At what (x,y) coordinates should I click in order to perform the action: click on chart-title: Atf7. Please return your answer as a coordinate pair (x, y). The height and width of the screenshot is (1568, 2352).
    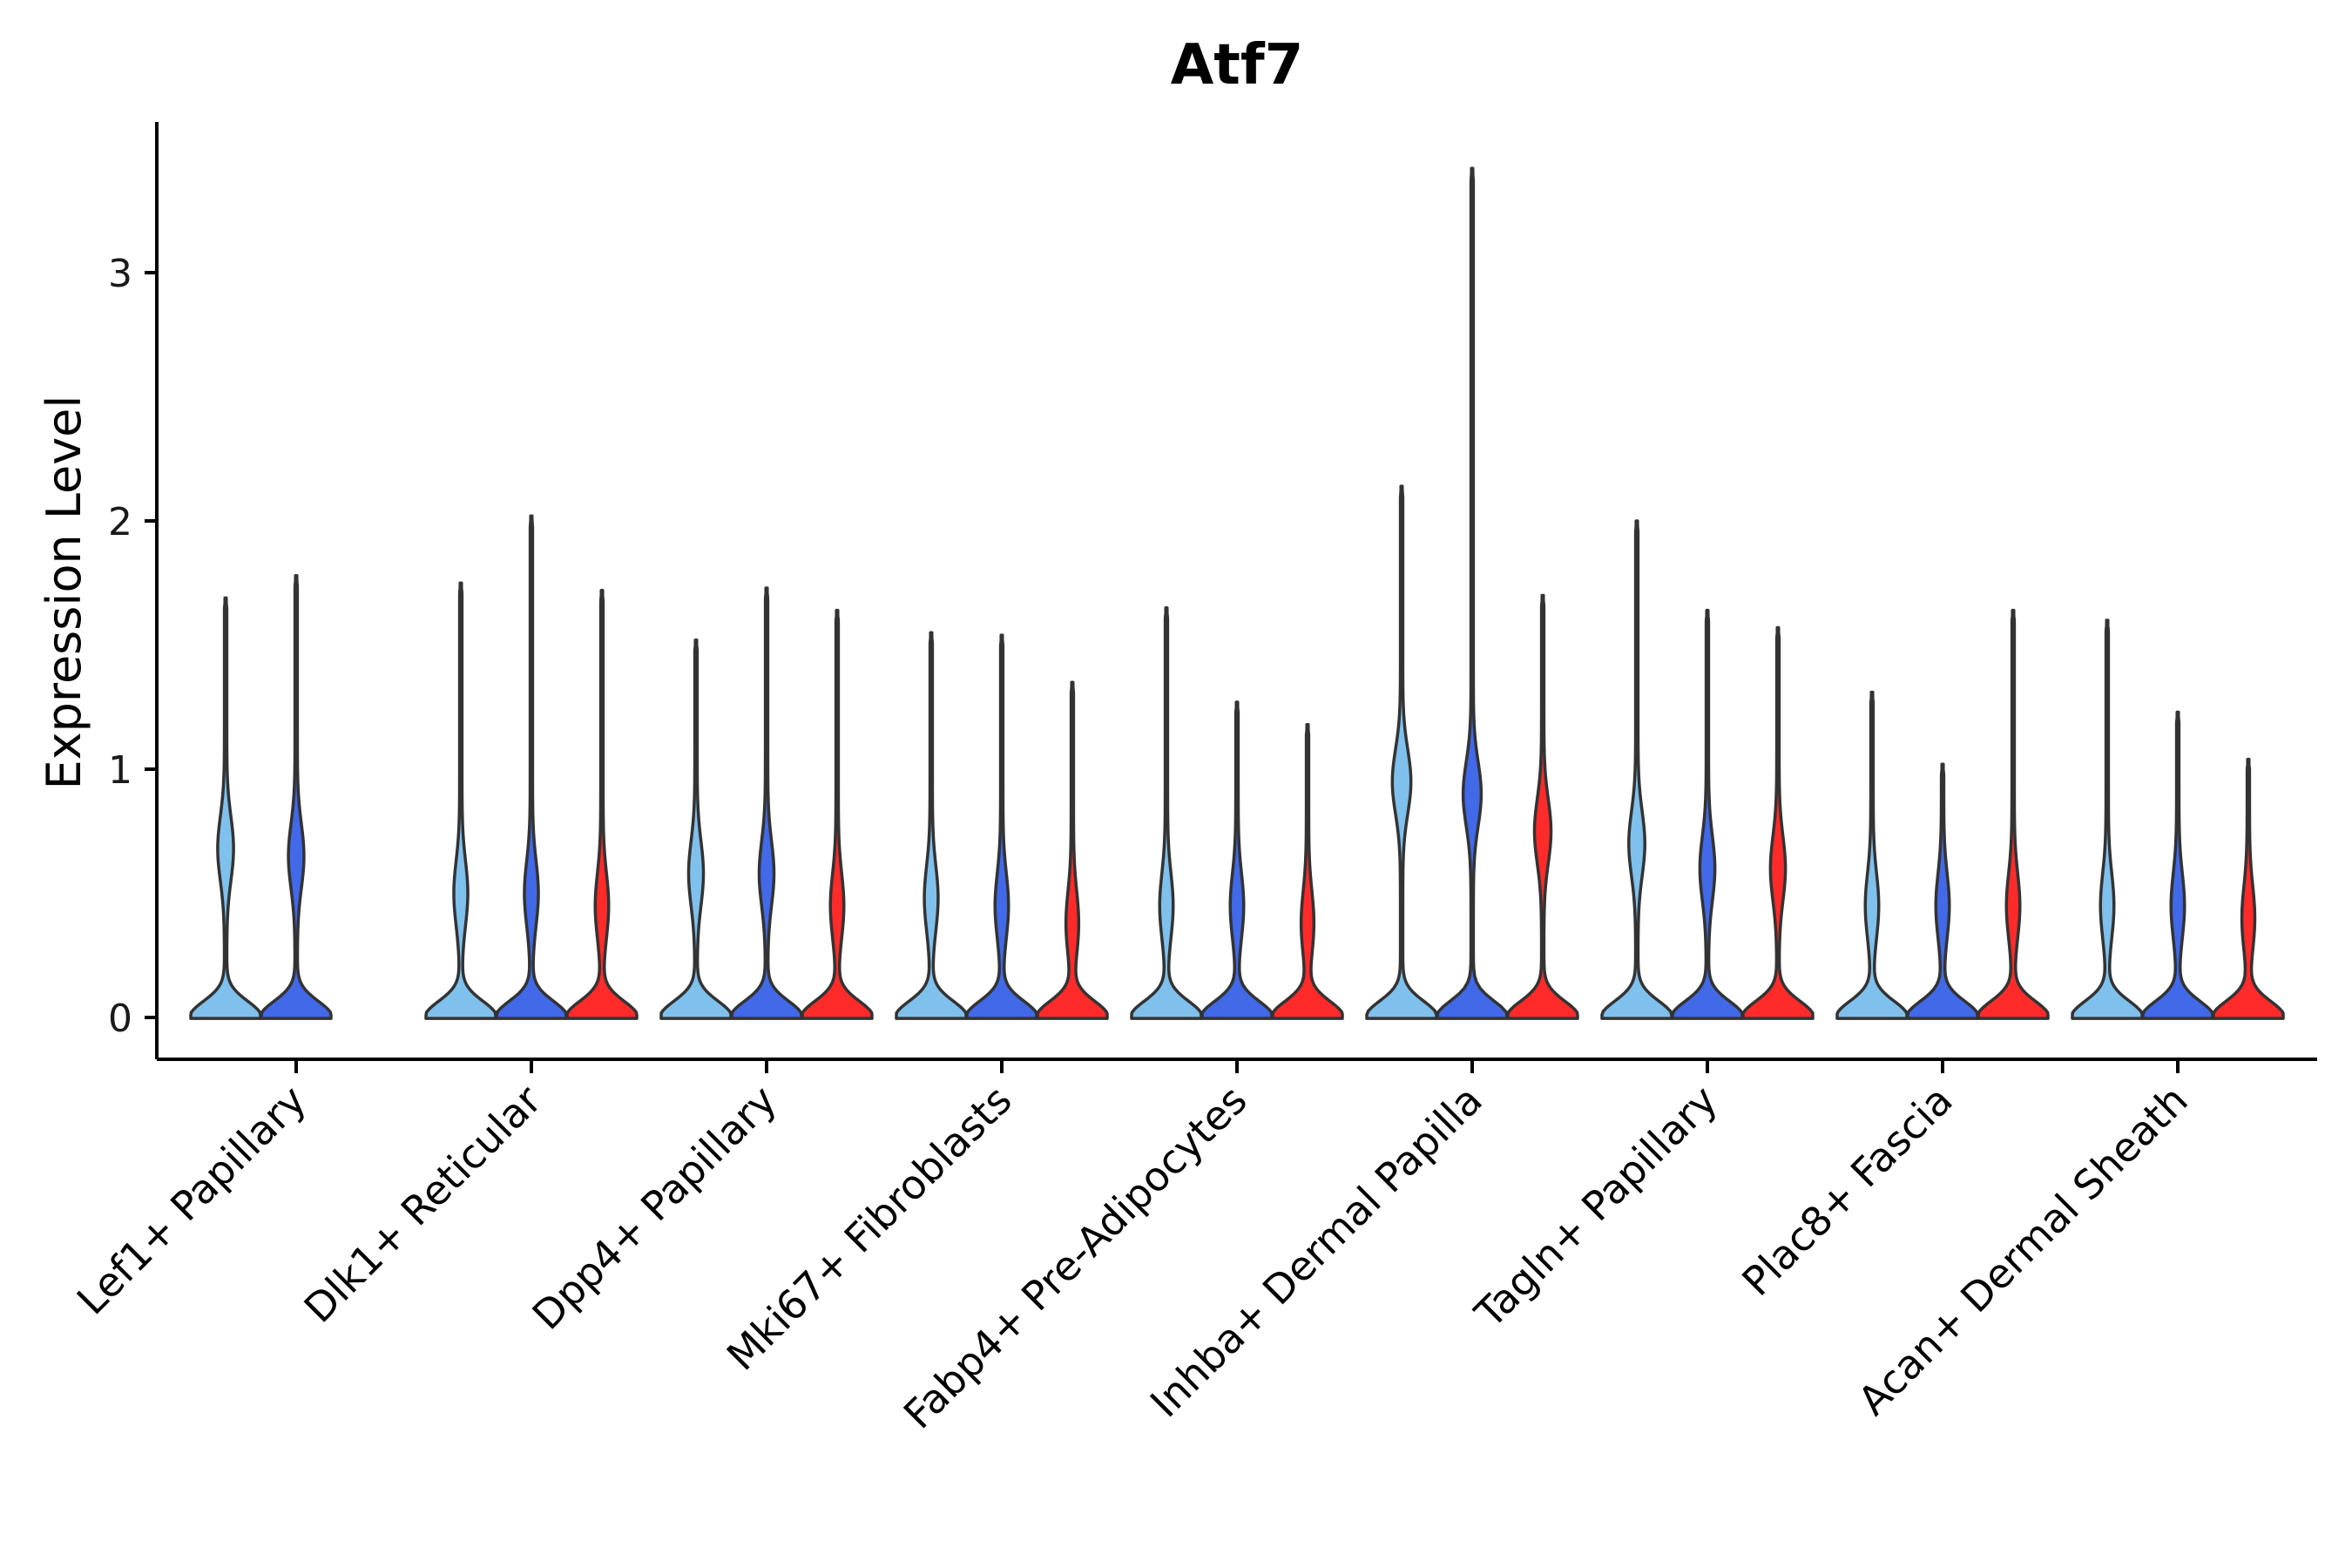
    Looking at the image, I should click on (1237, 66).